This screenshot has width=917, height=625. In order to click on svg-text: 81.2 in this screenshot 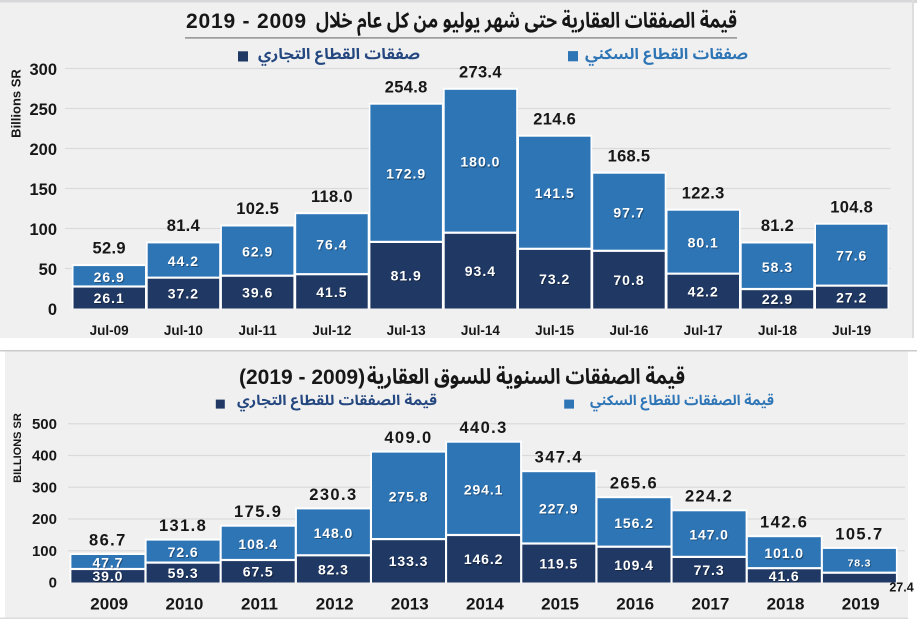, I will do `click(777, 226)`.